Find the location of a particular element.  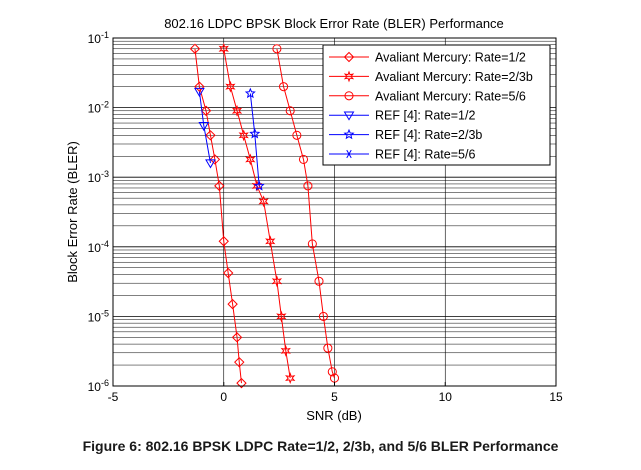

y-tick-label: 10⁻⁶ is located at coordinates (98, 386).